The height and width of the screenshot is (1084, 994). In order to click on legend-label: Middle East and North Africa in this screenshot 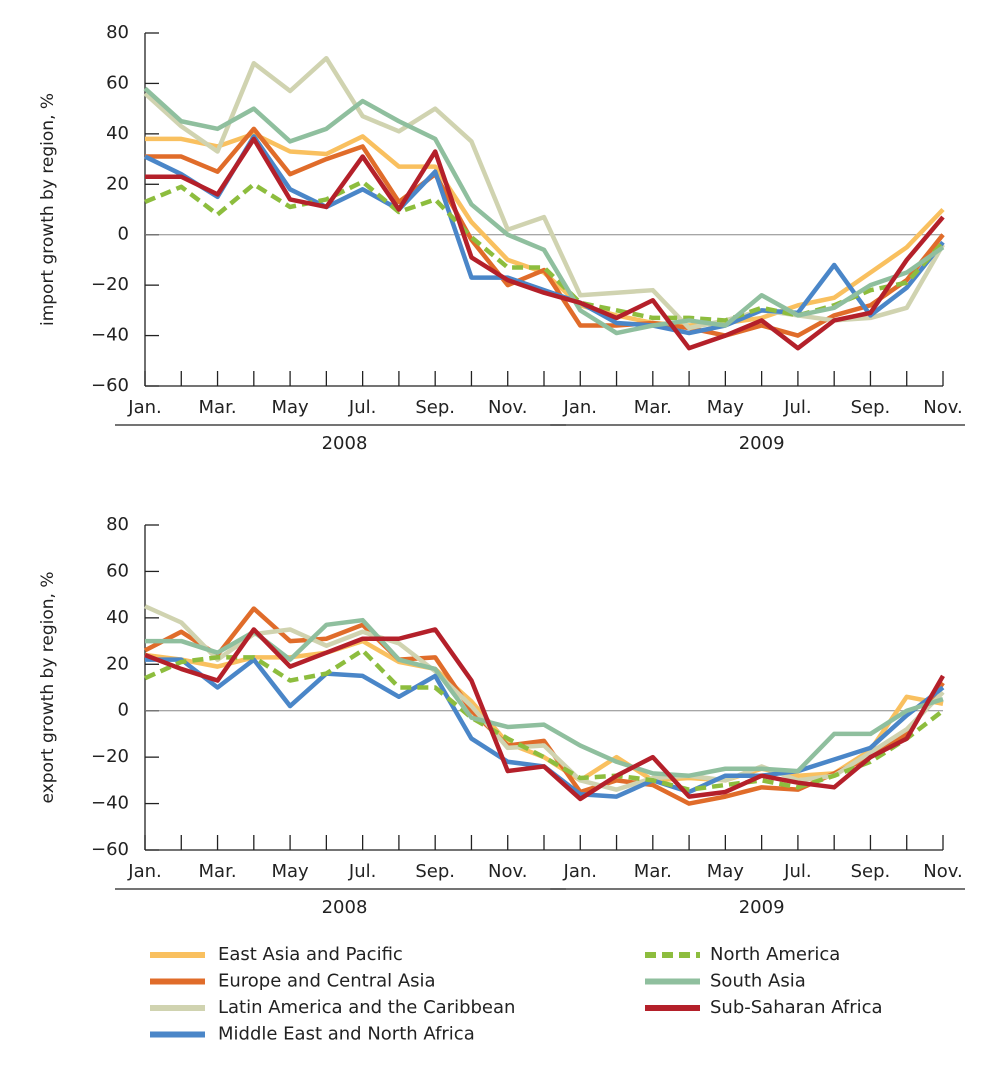, I will do `click(346, 1034)`.